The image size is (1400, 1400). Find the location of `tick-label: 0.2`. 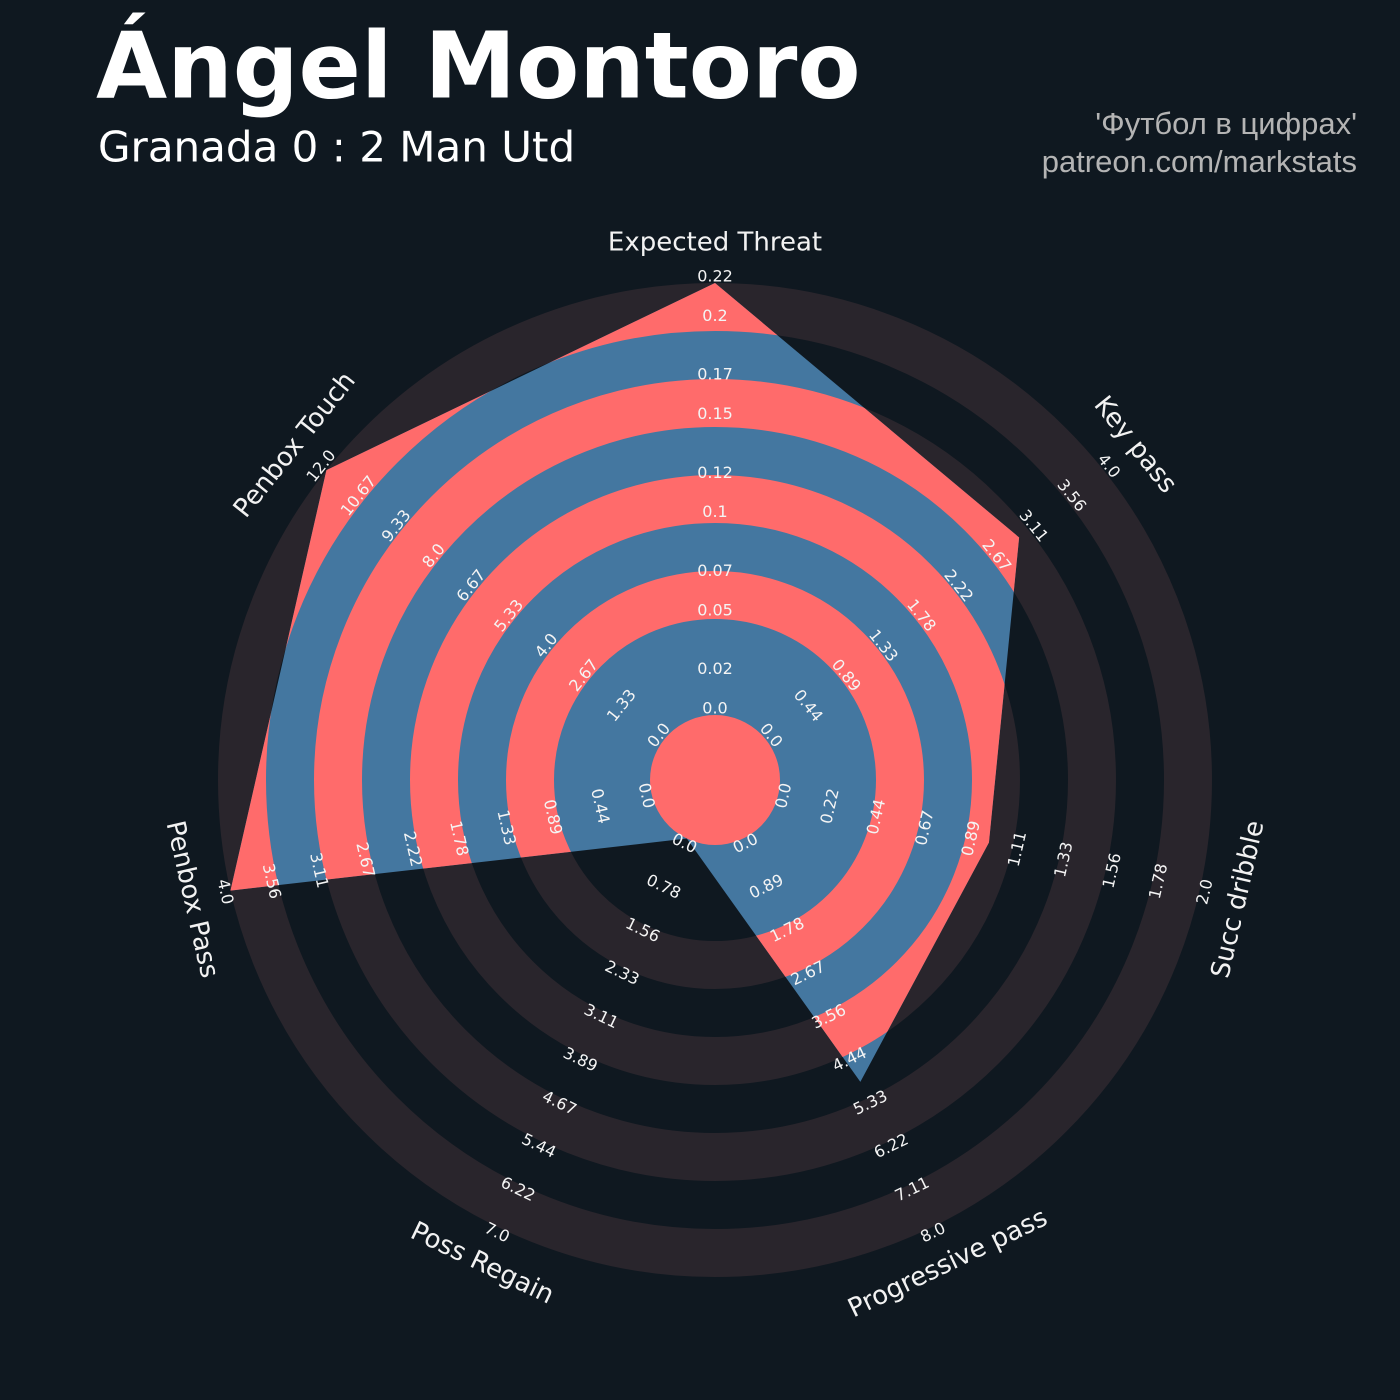

tick-label: 0.2 is located at coordinates (714, 315).